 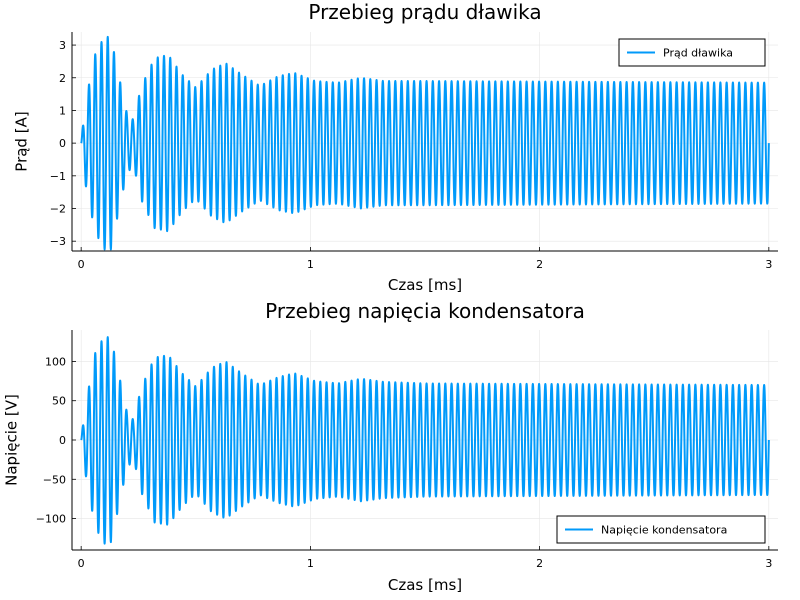 What do you see at coordinates (58, 241) in the screenshot?
I see `y-tick-label: −3` at bounding box center [58, 241].